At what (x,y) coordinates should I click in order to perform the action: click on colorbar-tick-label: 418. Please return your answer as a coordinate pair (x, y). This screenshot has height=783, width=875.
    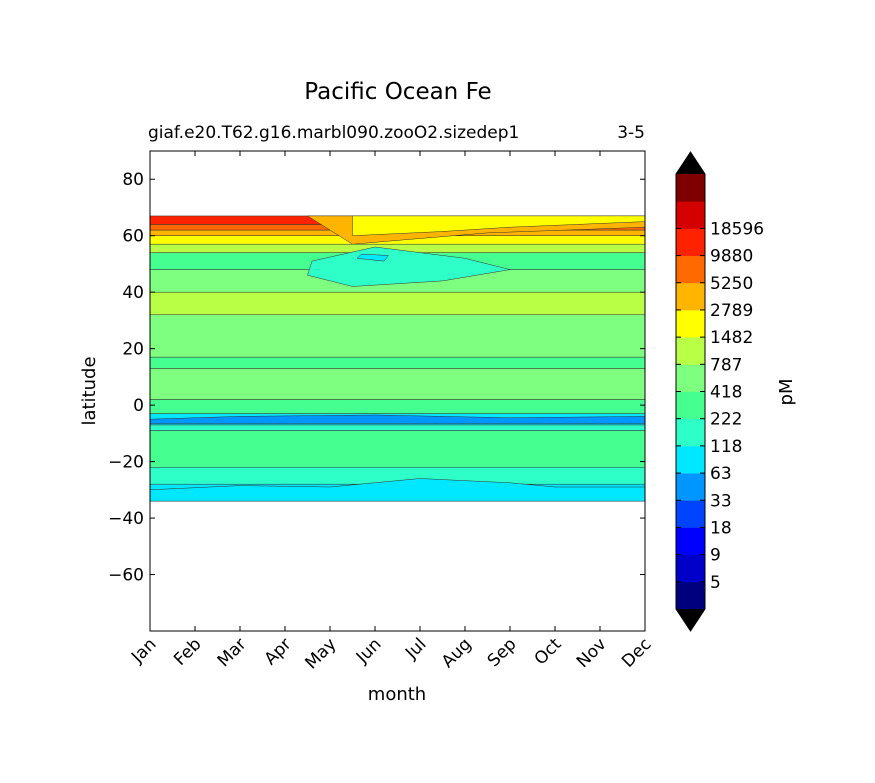
    Looking at the image, I should click on (726, 393).